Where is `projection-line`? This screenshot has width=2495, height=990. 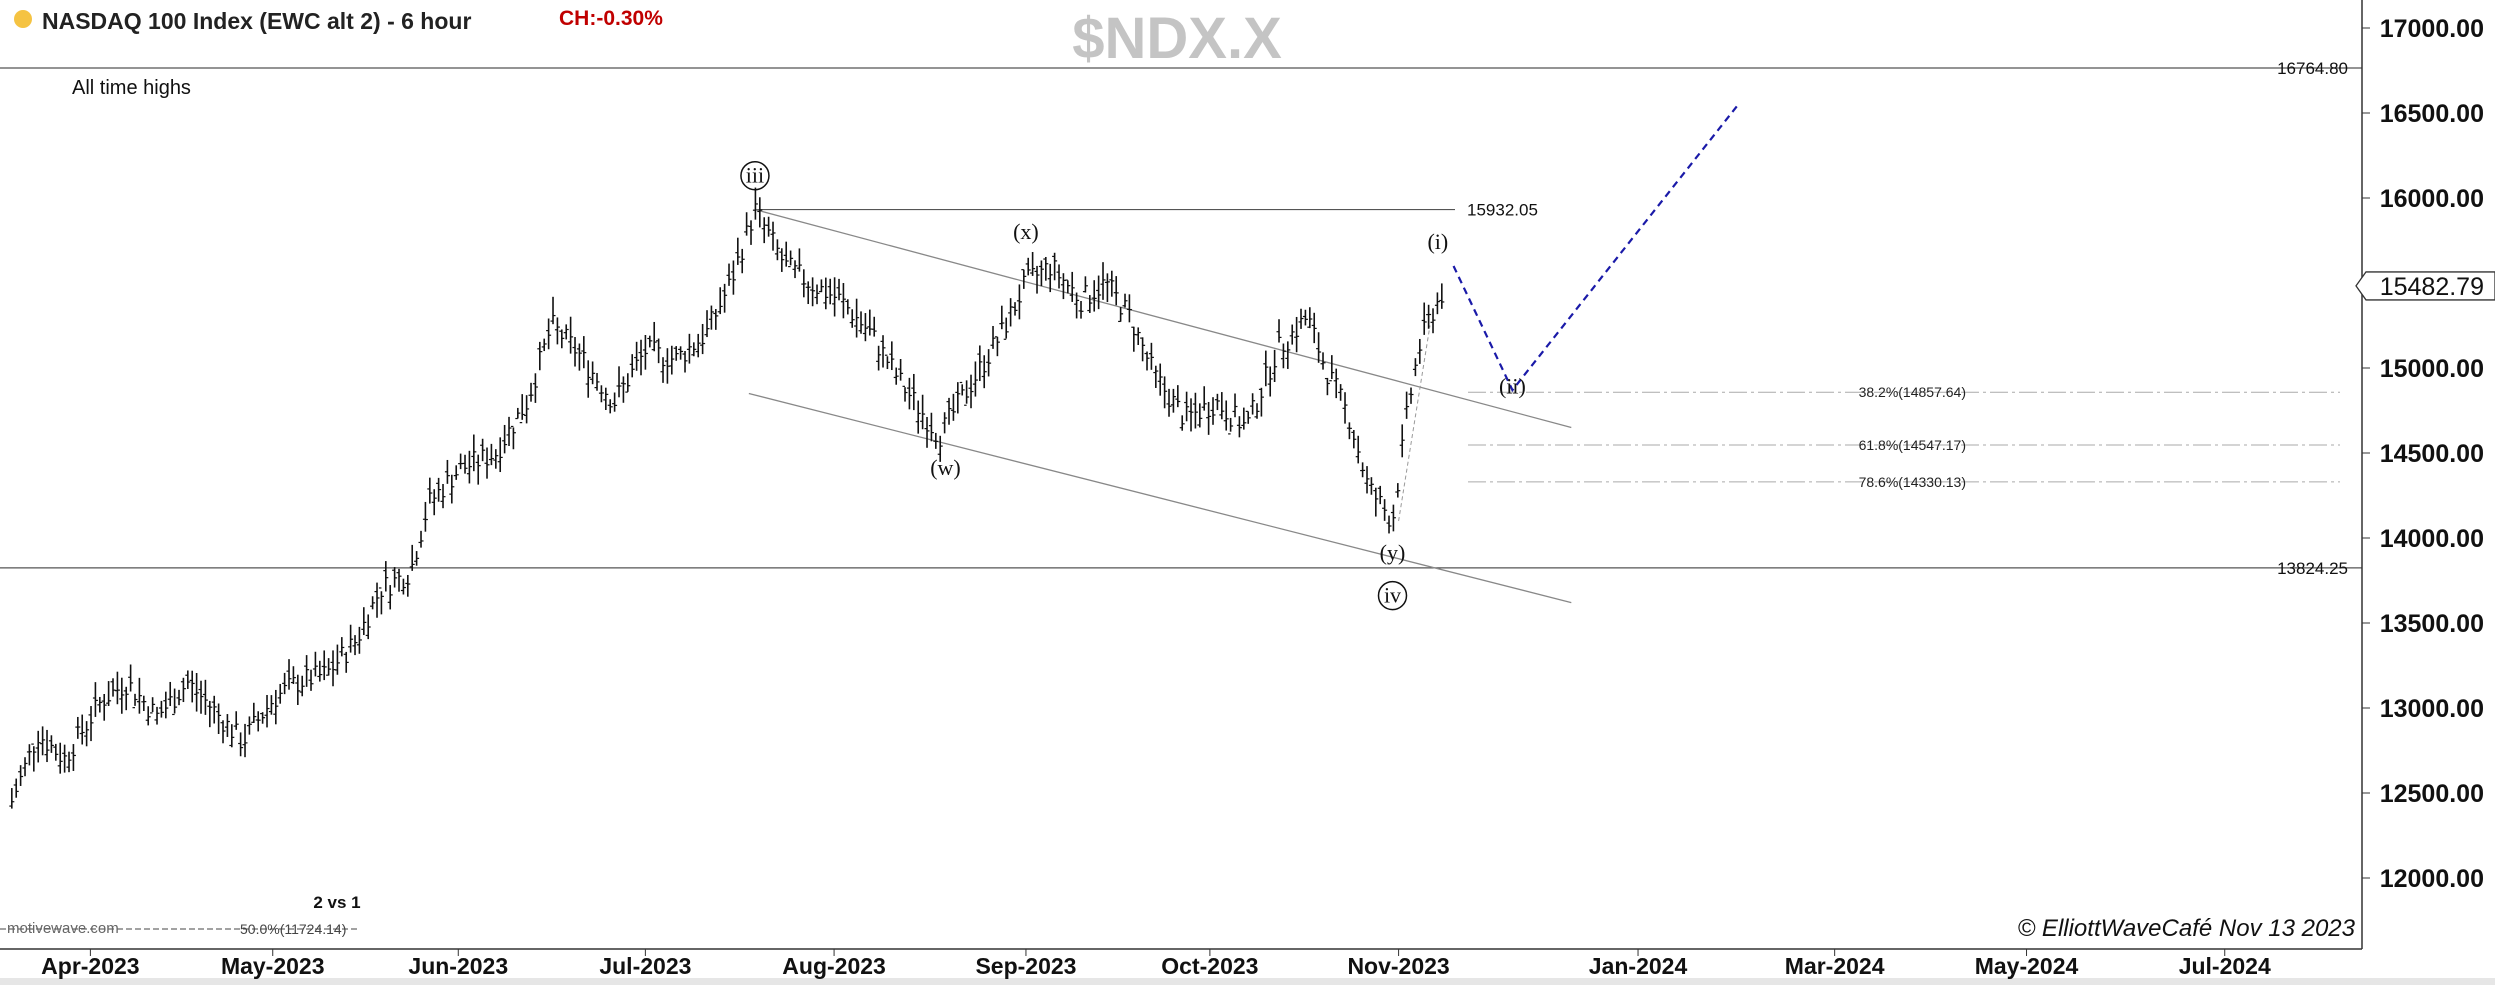 projection-line is located at coordinates (1596, 247).